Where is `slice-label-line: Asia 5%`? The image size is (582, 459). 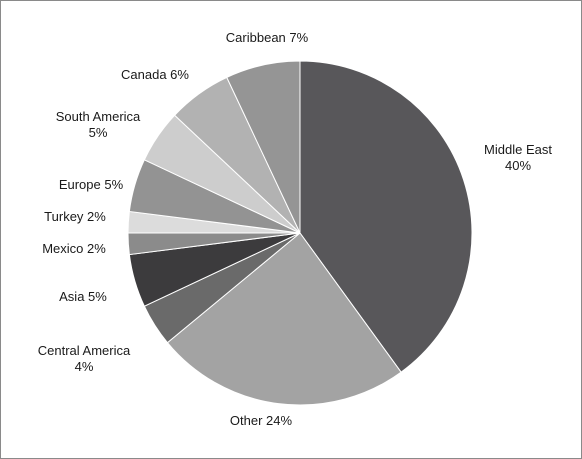 slice-label-line: Asia 5% is located at coordinates (83, 296).